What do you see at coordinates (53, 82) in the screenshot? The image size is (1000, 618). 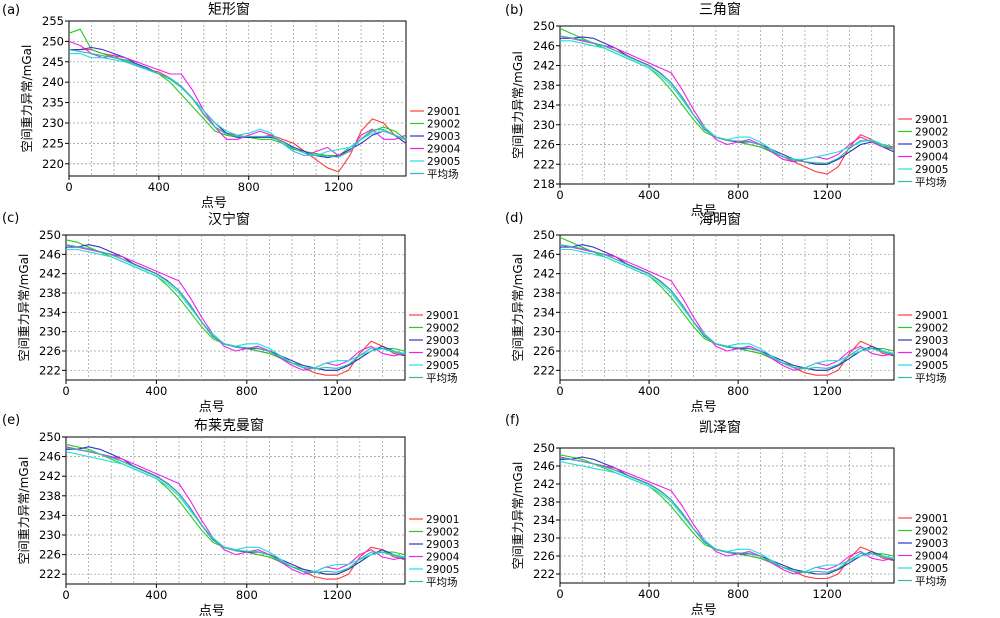 I see `y-tick-label: 240` at bounding box center [53, 82].